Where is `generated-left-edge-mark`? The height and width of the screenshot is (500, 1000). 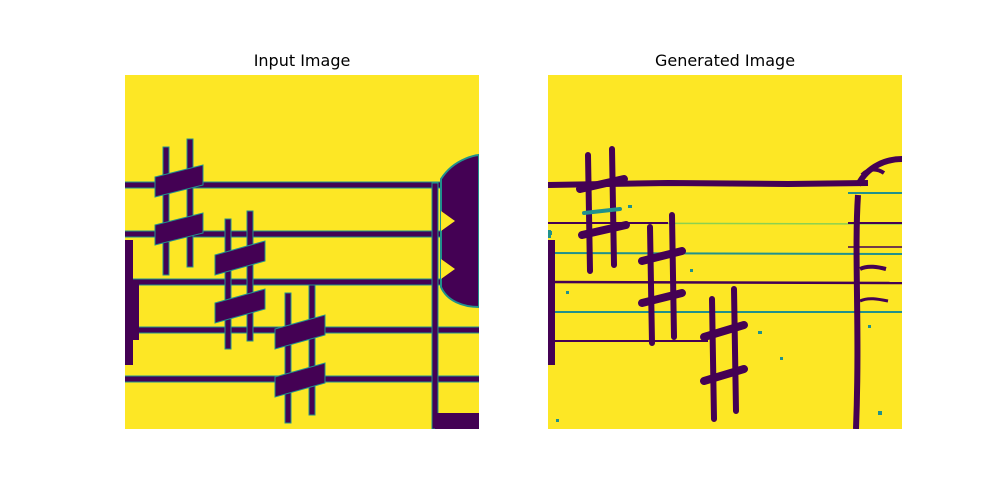 generated-left-edge-mark is located at coordinates (551, 297).